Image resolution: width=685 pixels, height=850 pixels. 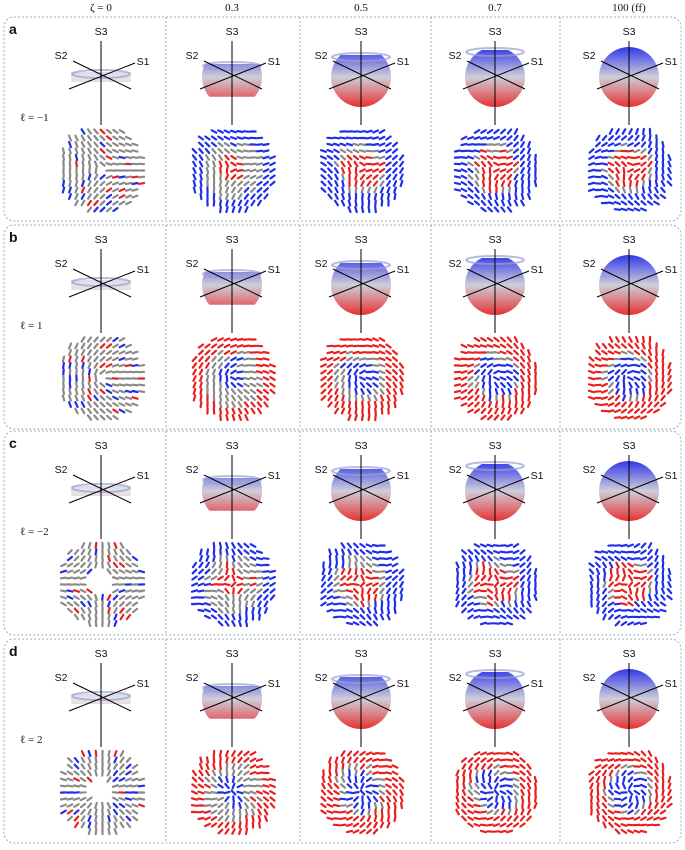 I want to click on s2-axis, so click(x=233, y=283).